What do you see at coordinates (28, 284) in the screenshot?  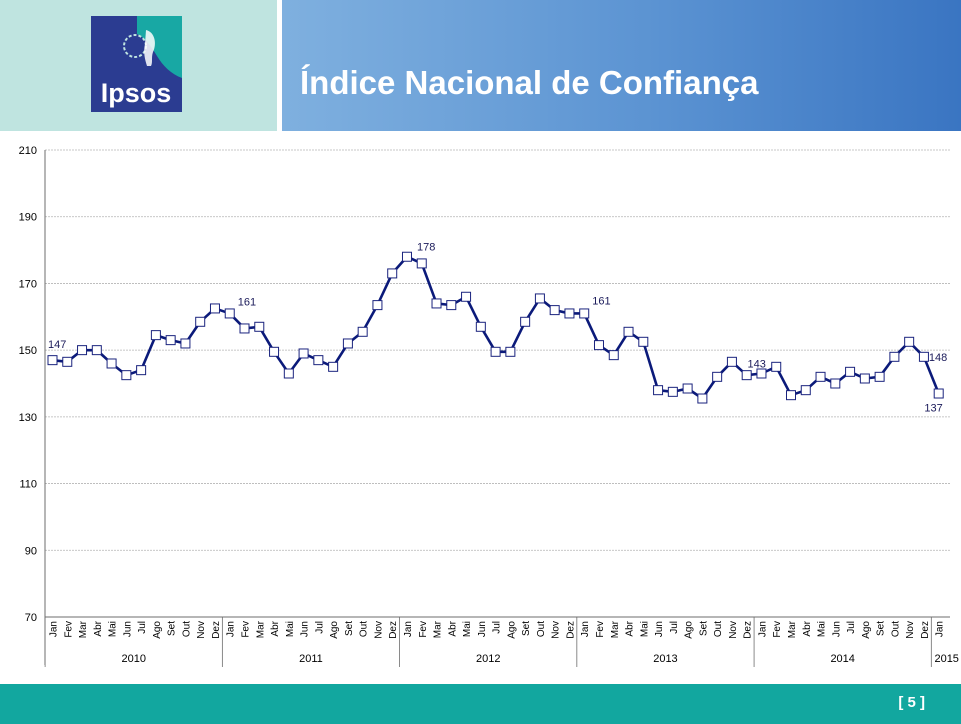 I see `y-tick-label: 170` at bounding box center [28, 284].